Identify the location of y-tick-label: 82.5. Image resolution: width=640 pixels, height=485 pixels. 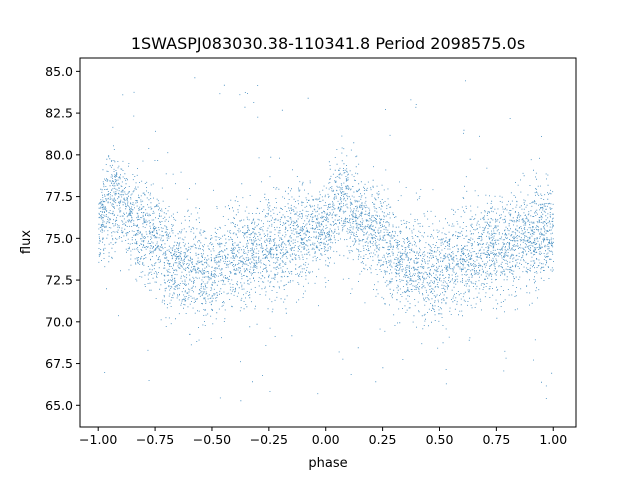
(59, 113).